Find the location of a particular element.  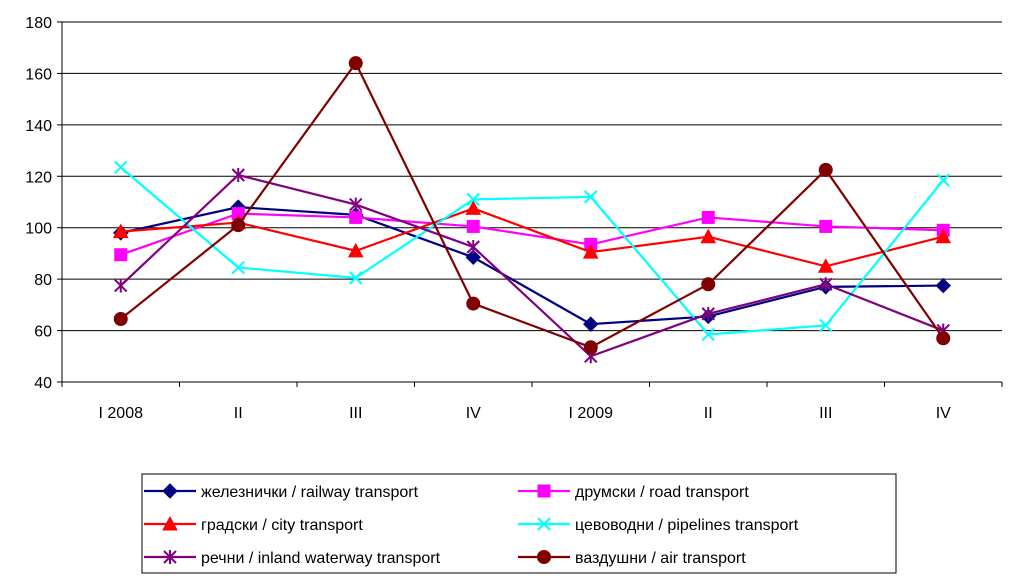

legend-item: железнички / railway transport is located at coordinates (281, 492).